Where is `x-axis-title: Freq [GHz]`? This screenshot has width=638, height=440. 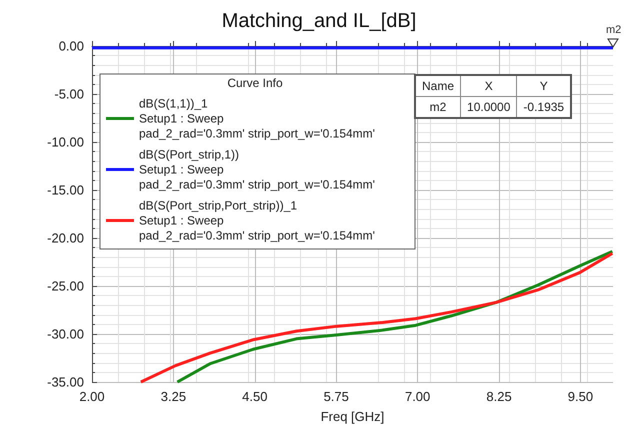
x-axis-title: Freq [GHz] is located at coordinates (352, 416).